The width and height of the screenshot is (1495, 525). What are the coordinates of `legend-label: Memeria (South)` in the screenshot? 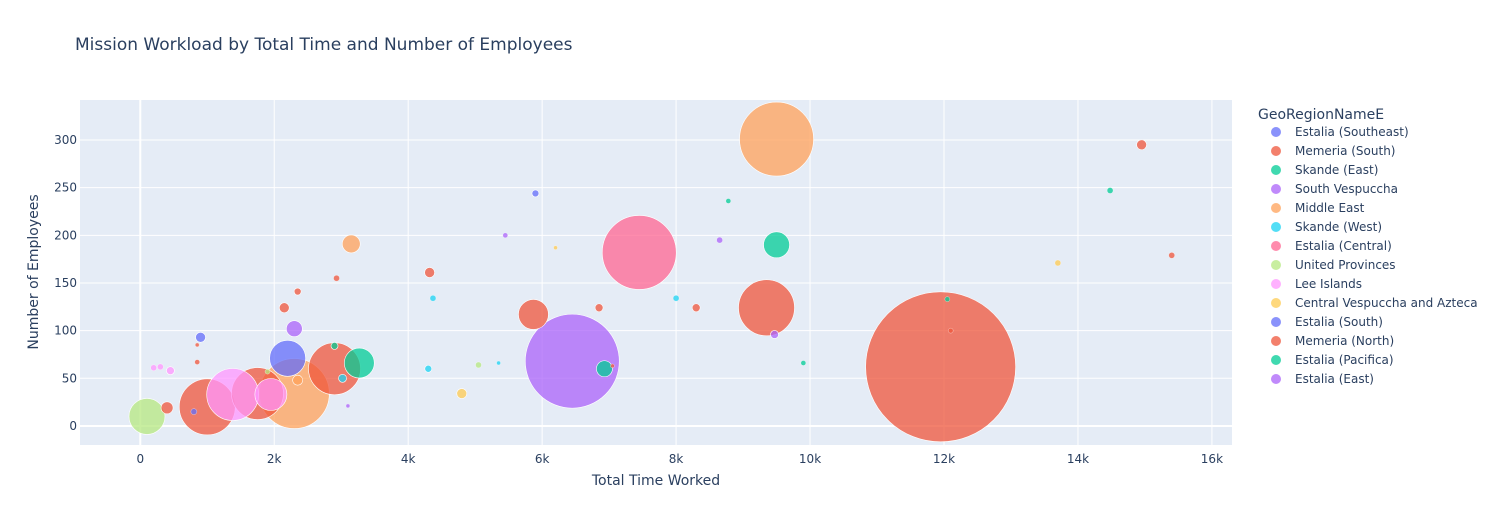 It's located at (1345, 151).